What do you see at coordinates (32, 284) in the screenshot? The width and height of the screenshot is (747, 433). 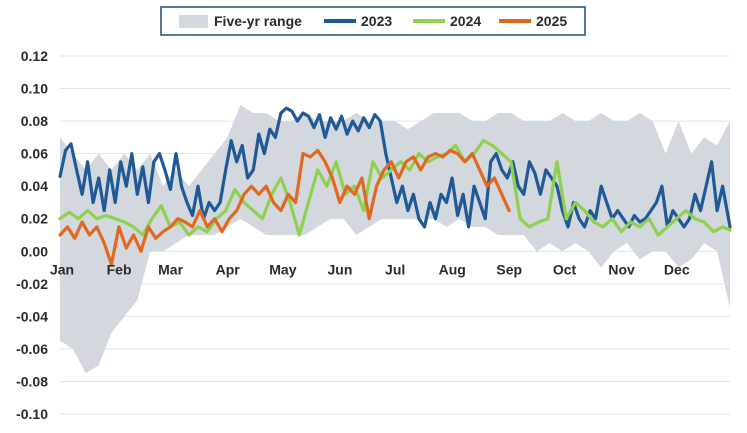 I see `y-tick-label: -0.02` at bounding box center [32, 284].